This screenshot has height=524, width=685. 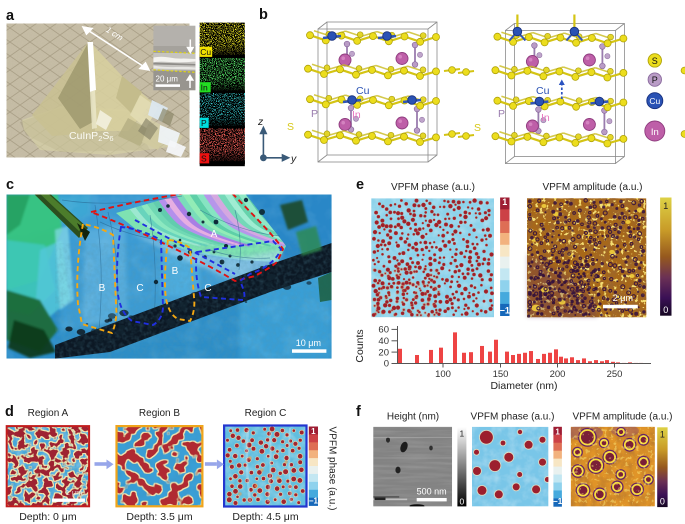 What do you see at coordinates (10, 16) in the screenshot?
I see `svg-text: a` at bounding box center [10, 16].